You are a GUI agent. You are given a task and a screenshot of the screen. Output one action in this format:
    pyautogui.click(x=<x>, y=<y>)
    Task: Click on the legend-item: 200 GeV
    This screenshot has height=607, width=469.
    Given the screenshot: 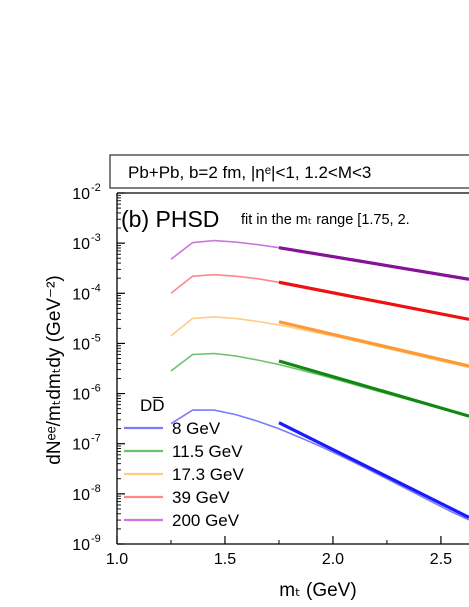 What is the action you would take?
    pyautogui.click(x=182, y=520)
    